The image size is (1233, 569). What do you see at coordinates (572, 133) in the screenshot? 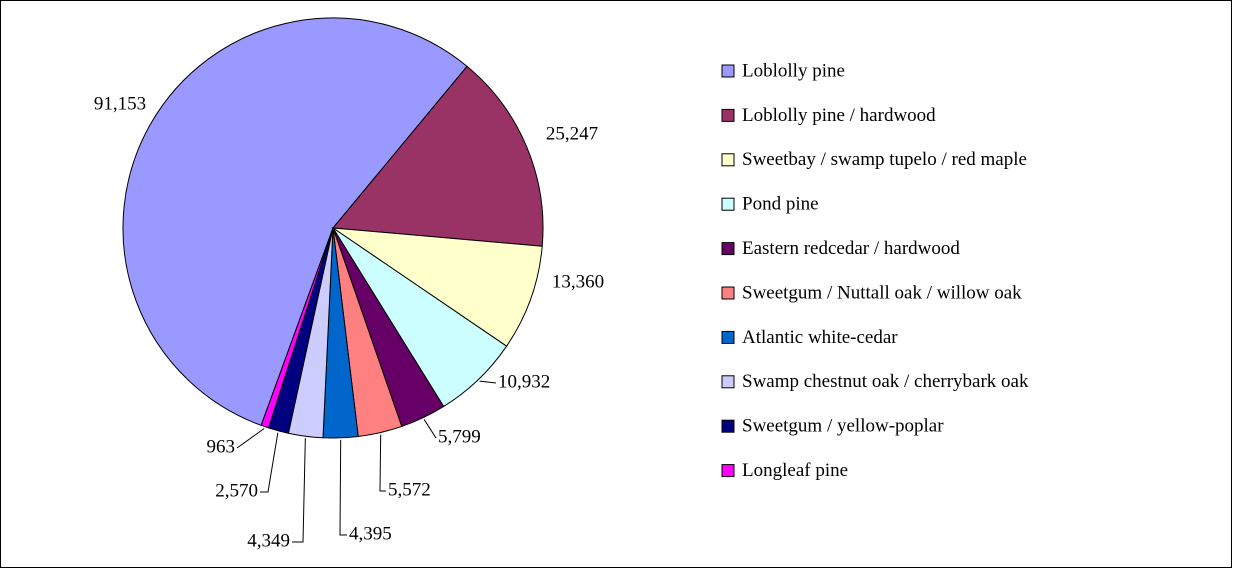
I see `data-label: 25,247` at bounding box center [572, 133].